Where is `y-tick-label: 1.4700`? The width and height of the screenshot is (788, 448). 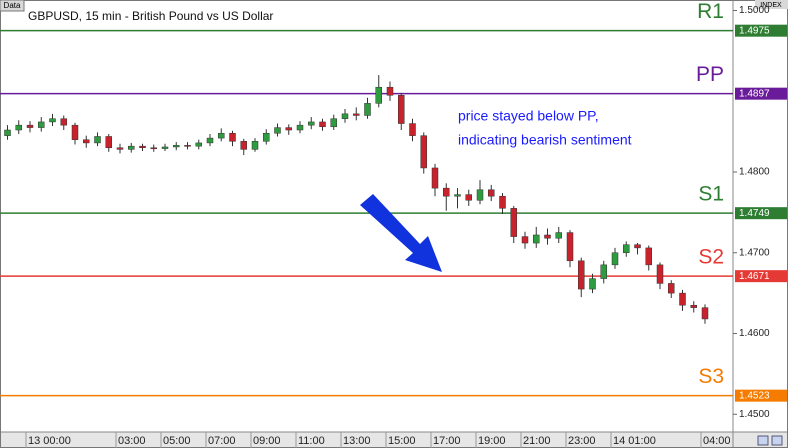
y-tick-label: 1.4700 is located at coordinates (754, 252).